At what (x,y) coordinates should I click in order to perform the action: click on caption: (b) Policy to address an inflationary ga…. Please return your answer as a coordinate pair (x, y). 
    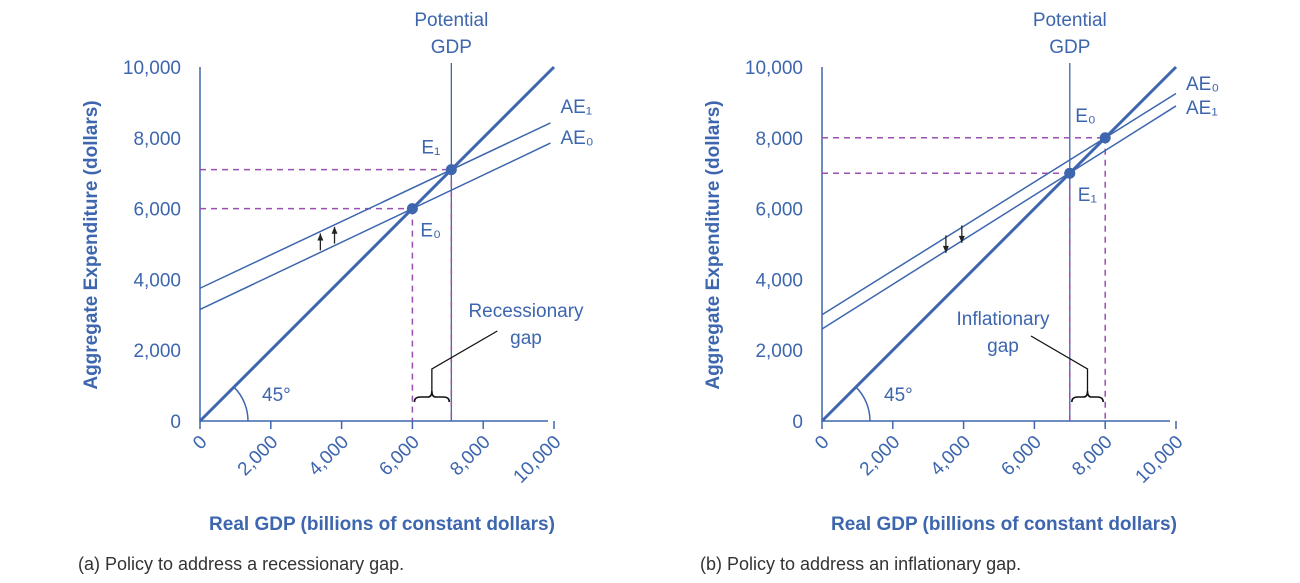
    Looking at the image, I should click on (860, 564).